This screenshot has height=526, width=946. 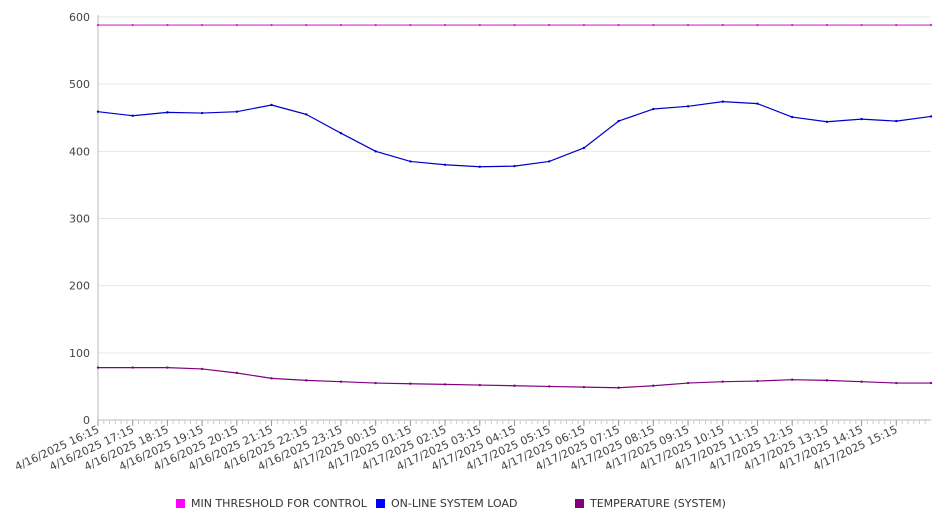 What do you see at coordinates (658, 503) in the screenshot?
I see `legend-label-temperature: TEMPERATURE (SYSTEM)` at bounding box center [658, 503].